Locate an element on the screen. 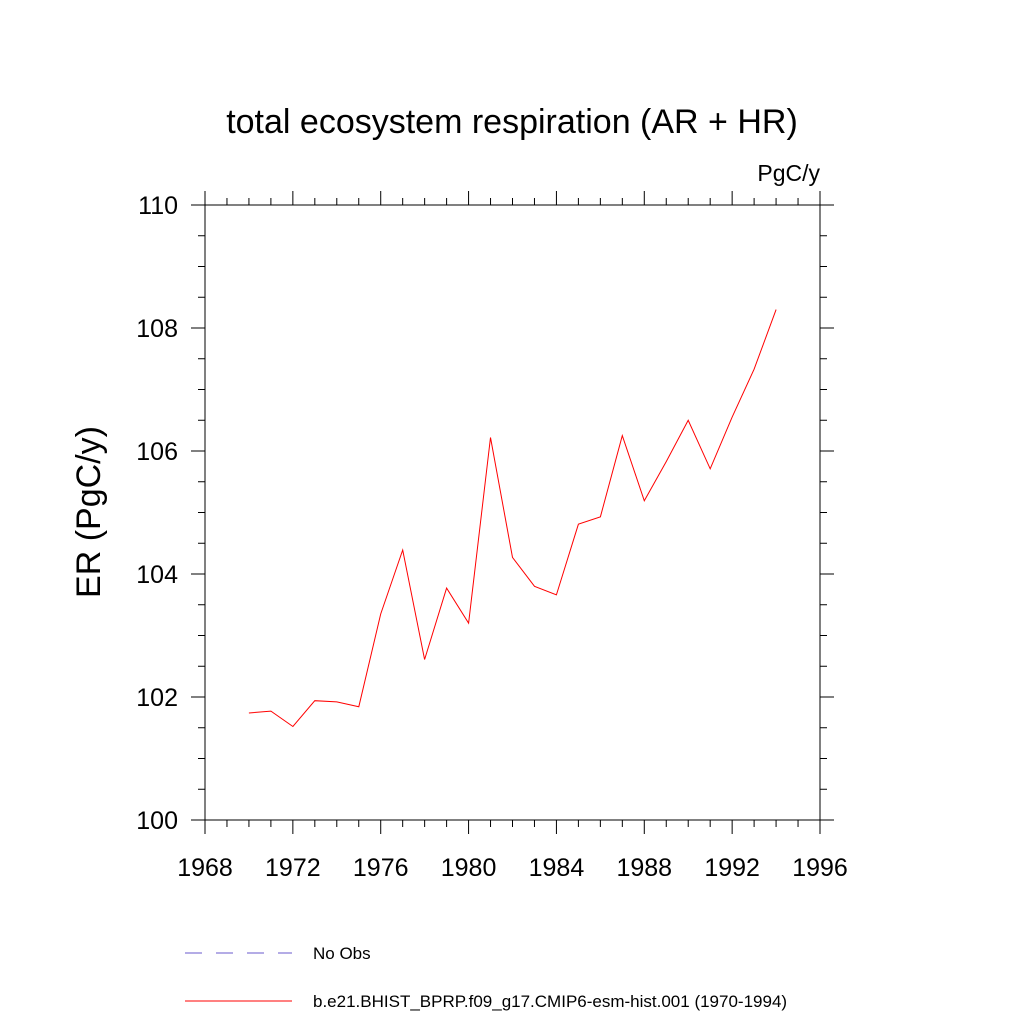  y-axis-label: ER (PgC/y) is located at coordinates (89, 512).